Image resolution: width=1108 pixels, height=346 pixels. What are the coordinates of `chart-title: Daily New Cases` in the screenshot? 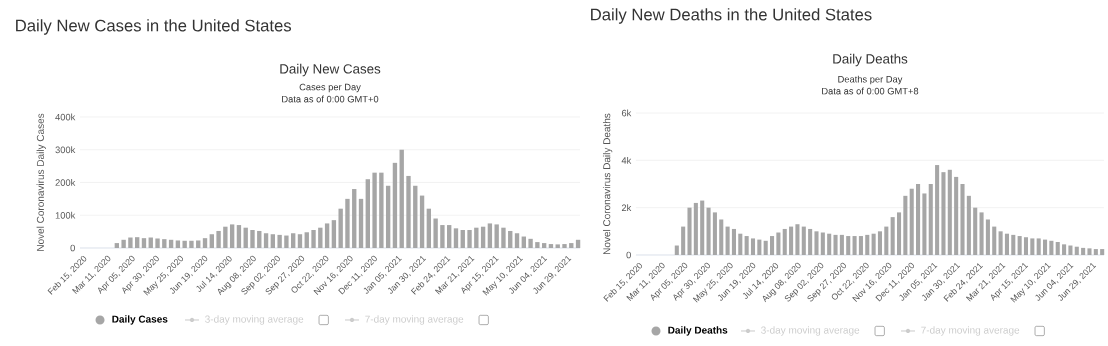 It's located at (330, 70).